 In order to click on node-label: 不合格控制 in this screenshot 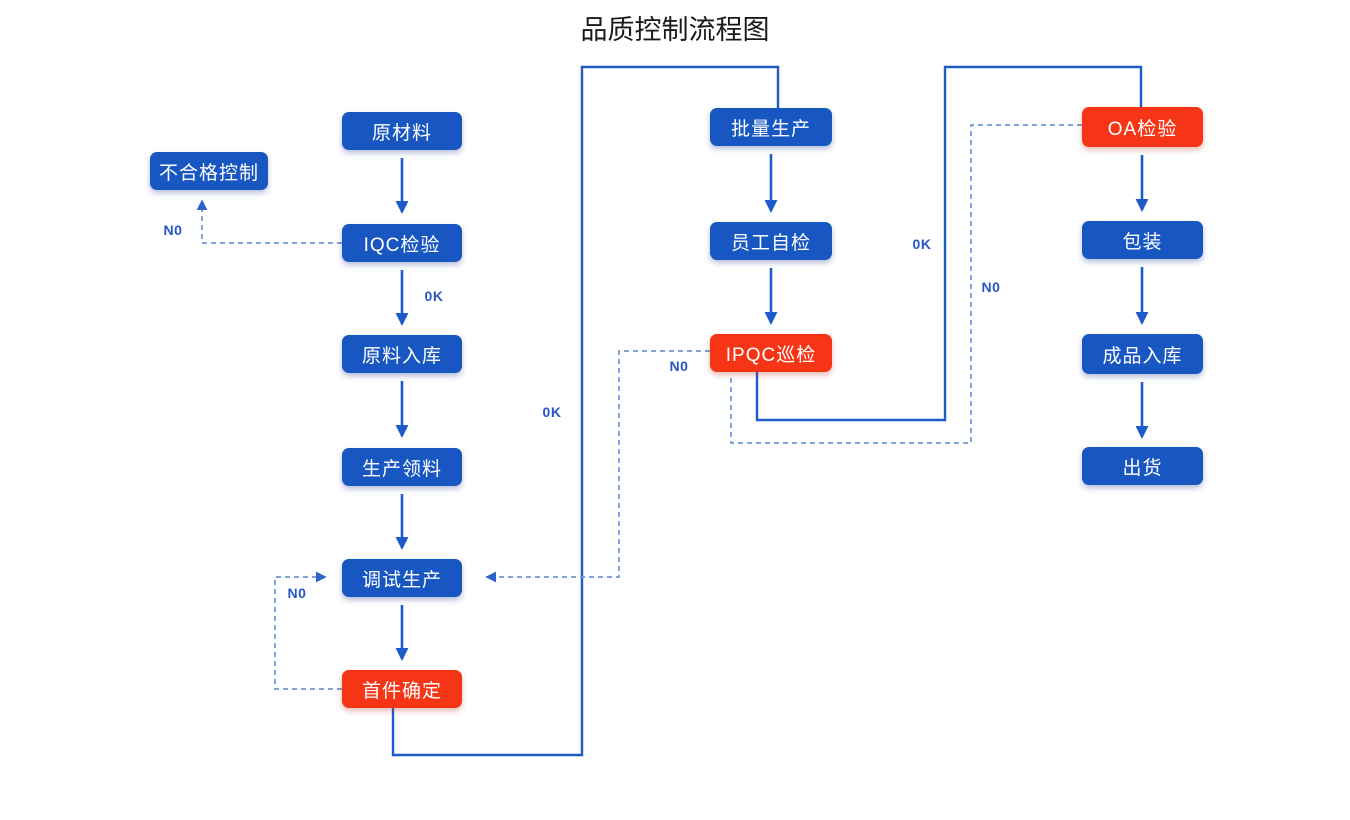, I will do `click(208, 173)`.